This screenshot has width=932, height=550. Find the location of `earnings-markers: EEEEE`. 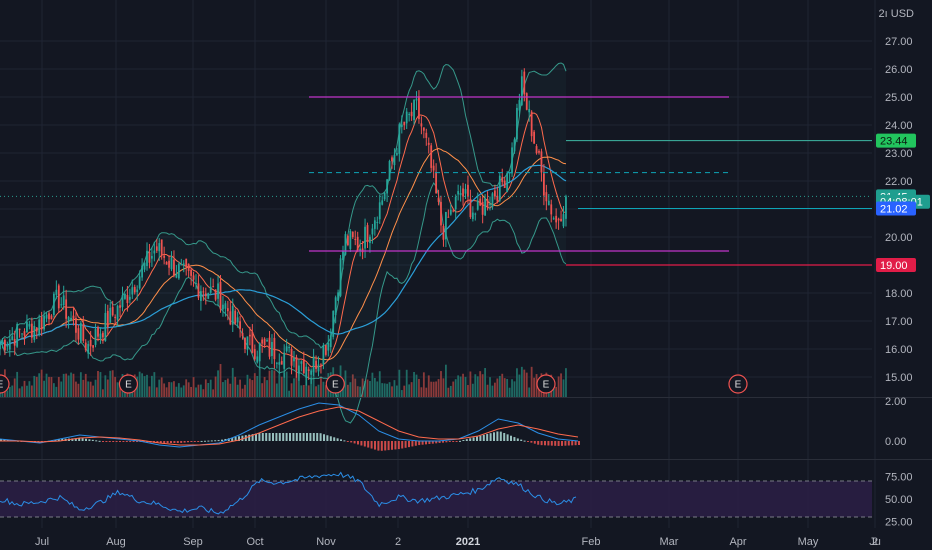

earnings-markers: EEEEE is located at coordinates (374, 384).